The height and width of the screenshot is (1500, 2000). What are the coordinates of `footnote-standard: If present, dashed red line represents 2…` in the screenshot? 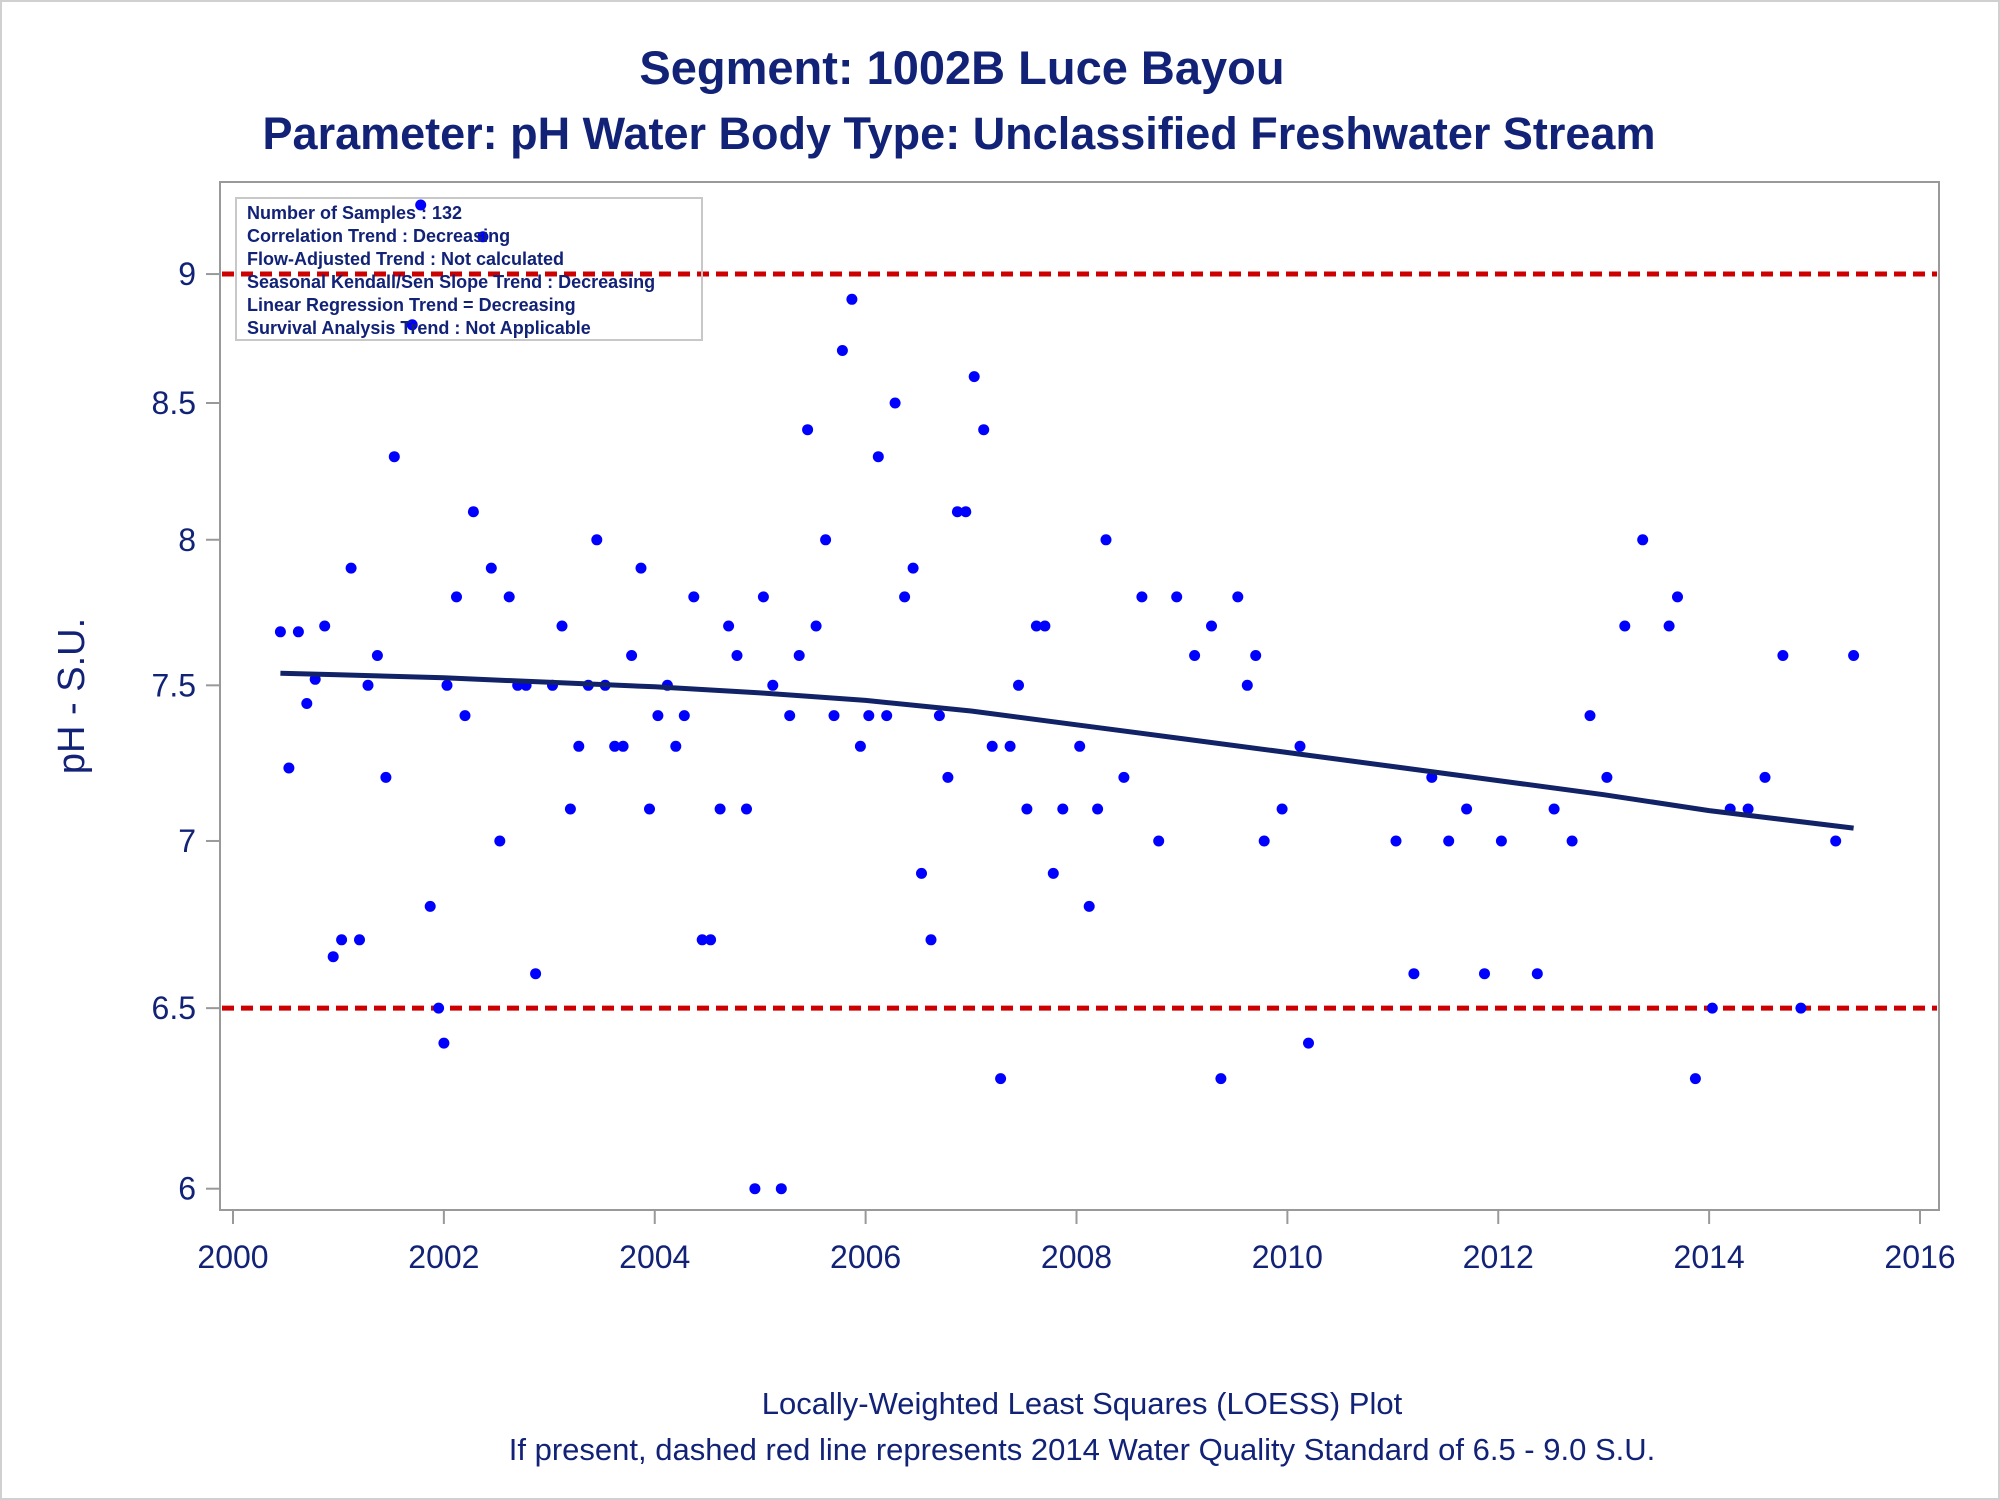 It's located at (1082, 1449).